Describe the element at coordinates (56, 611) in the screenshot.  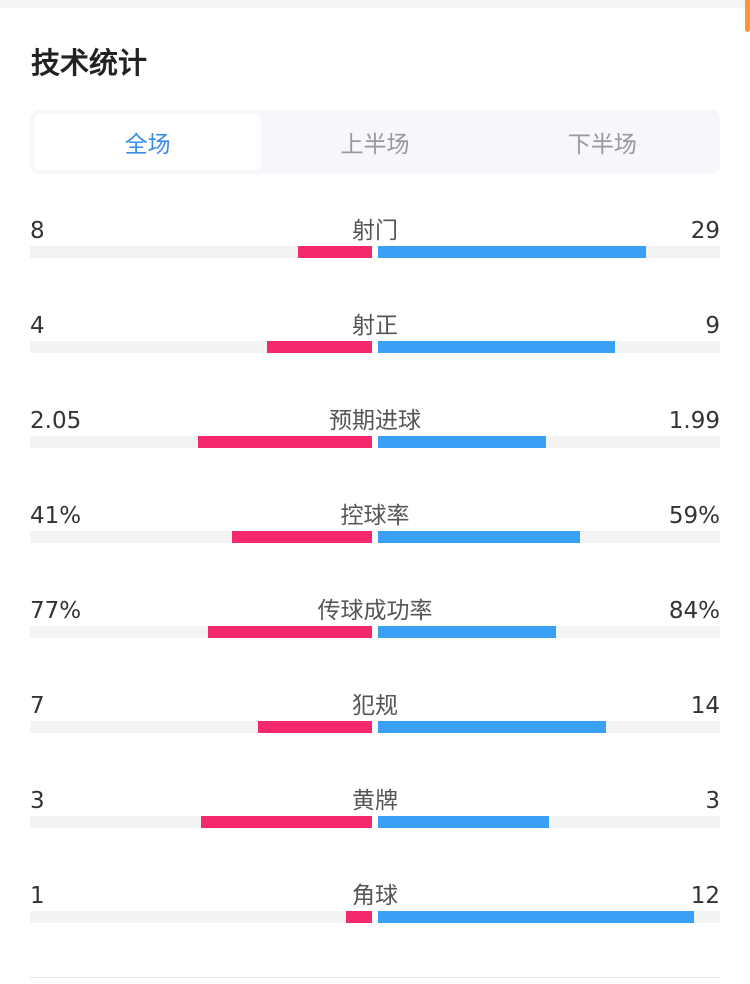
I see `home-value: 77%` at that location.